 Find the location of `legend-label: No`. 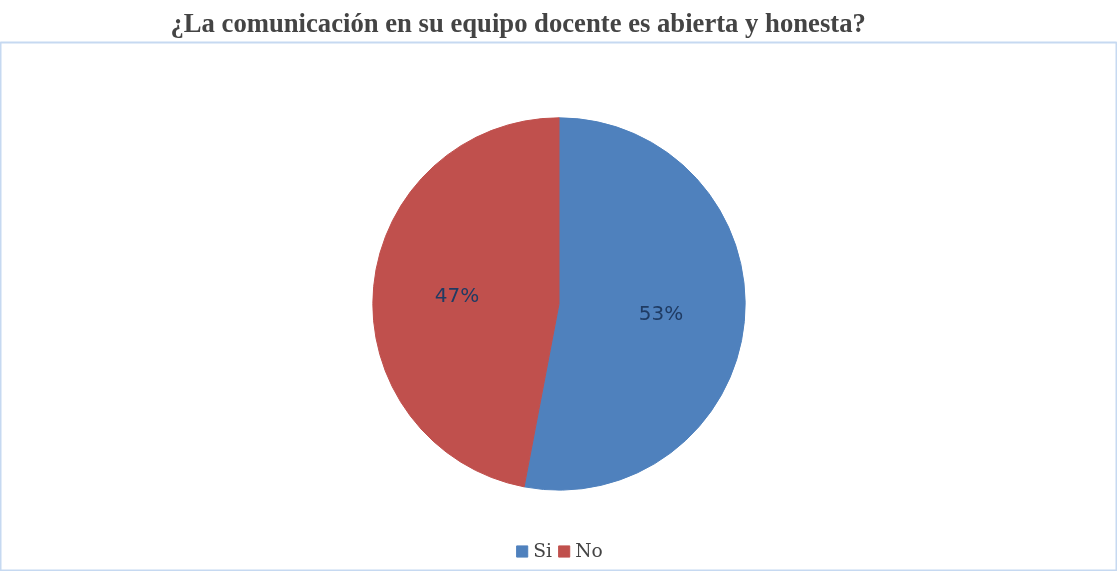

legend-label: No is located at coordinates (589, 550).